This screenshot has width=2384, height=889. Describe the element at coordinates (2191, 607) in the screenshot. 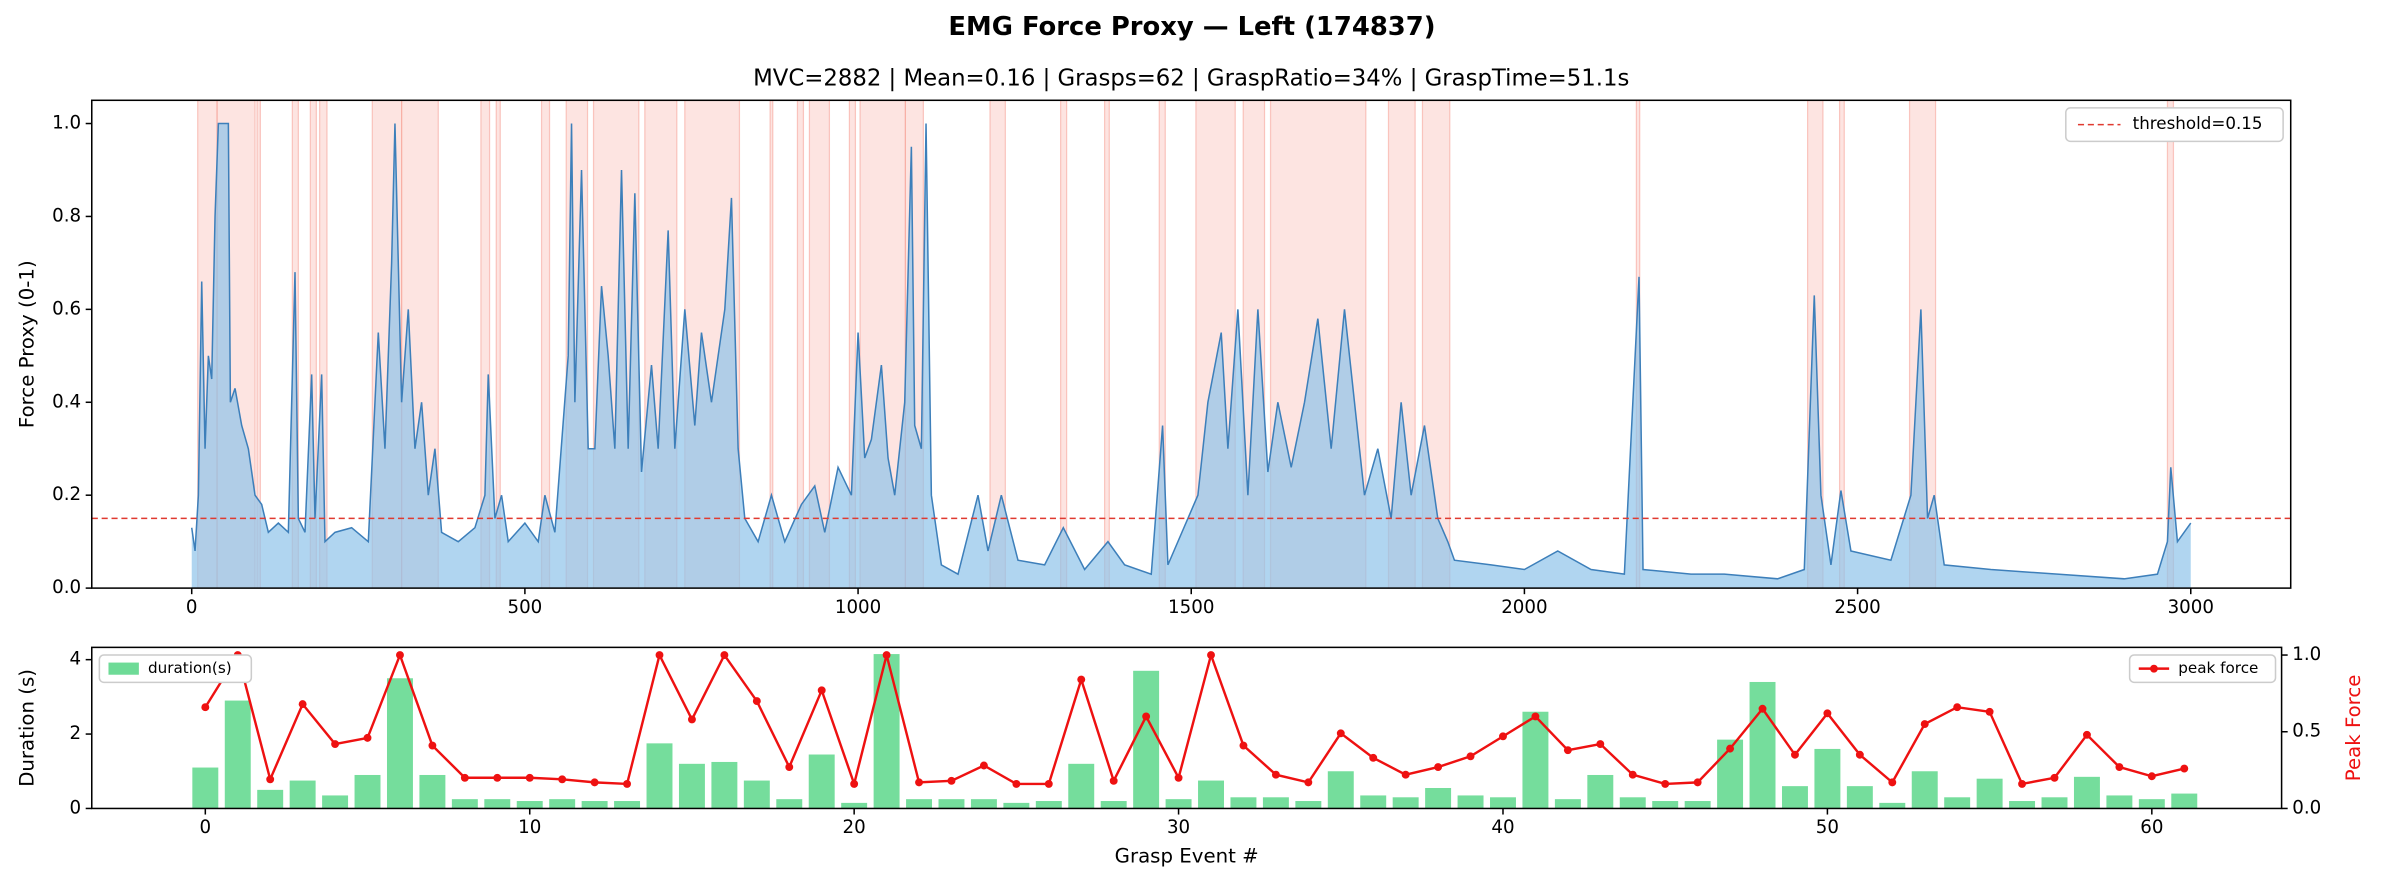

I see `x-tick-label: 3000` at that location.